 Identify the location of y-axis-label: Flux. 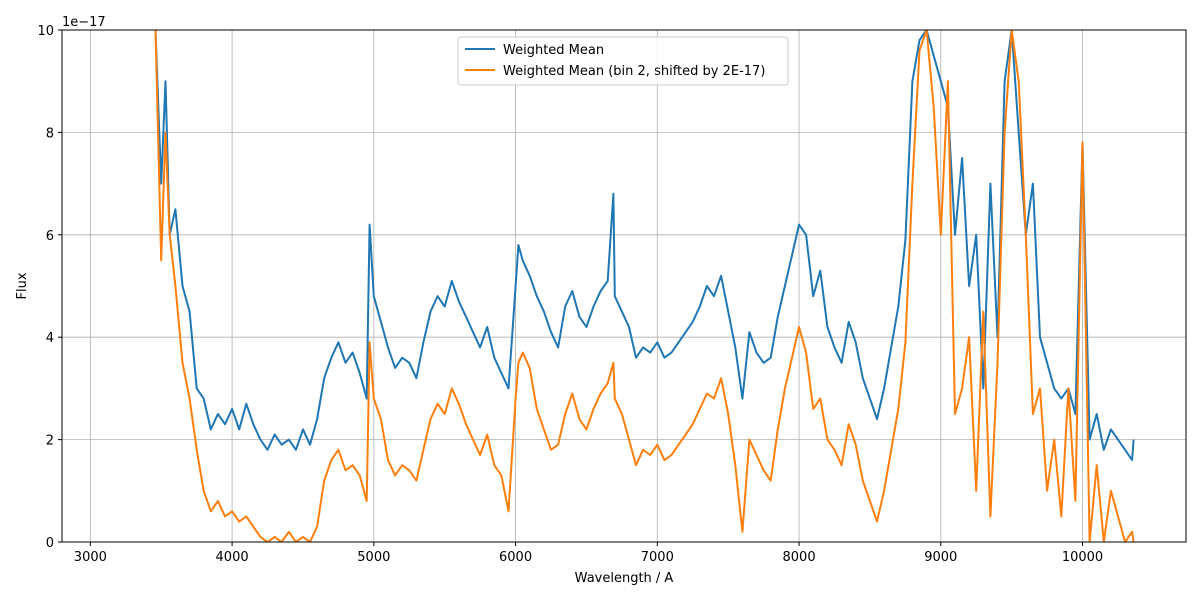
(22, 285).